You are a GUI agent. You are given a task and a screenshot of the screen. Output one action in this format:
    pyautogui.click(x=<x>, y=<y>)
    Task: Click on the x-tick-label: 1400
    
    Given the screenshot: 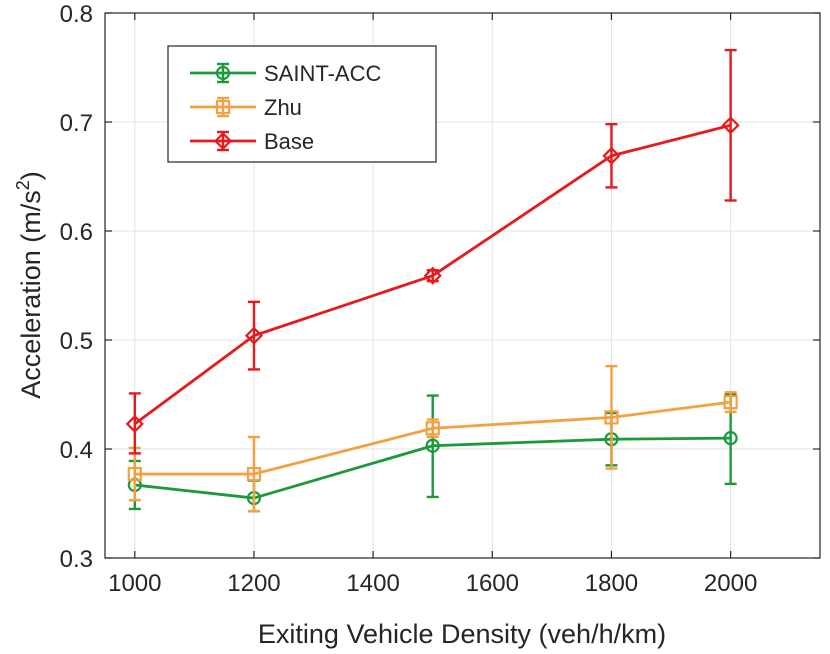 What is the action you would take?
    pyautogui.click(x=372, y=583)
    